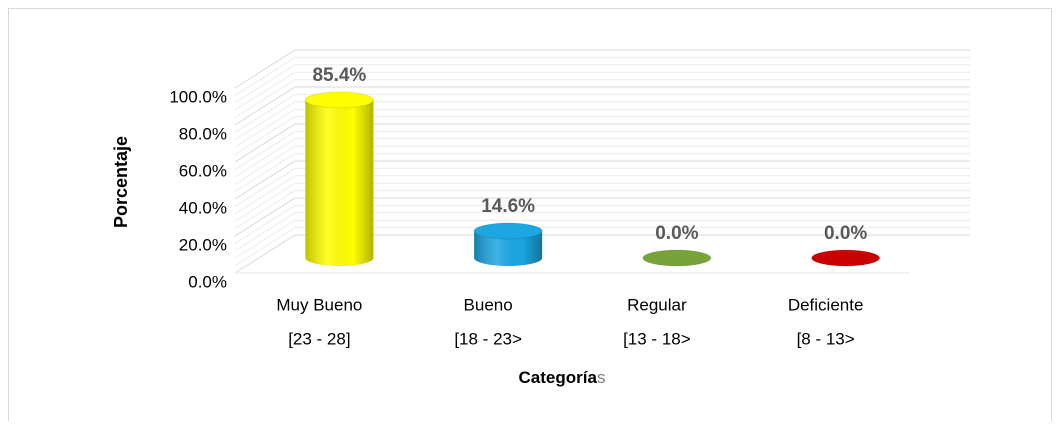  I want to click on x-tick-label: [18 - 23>, so click(488, 338).